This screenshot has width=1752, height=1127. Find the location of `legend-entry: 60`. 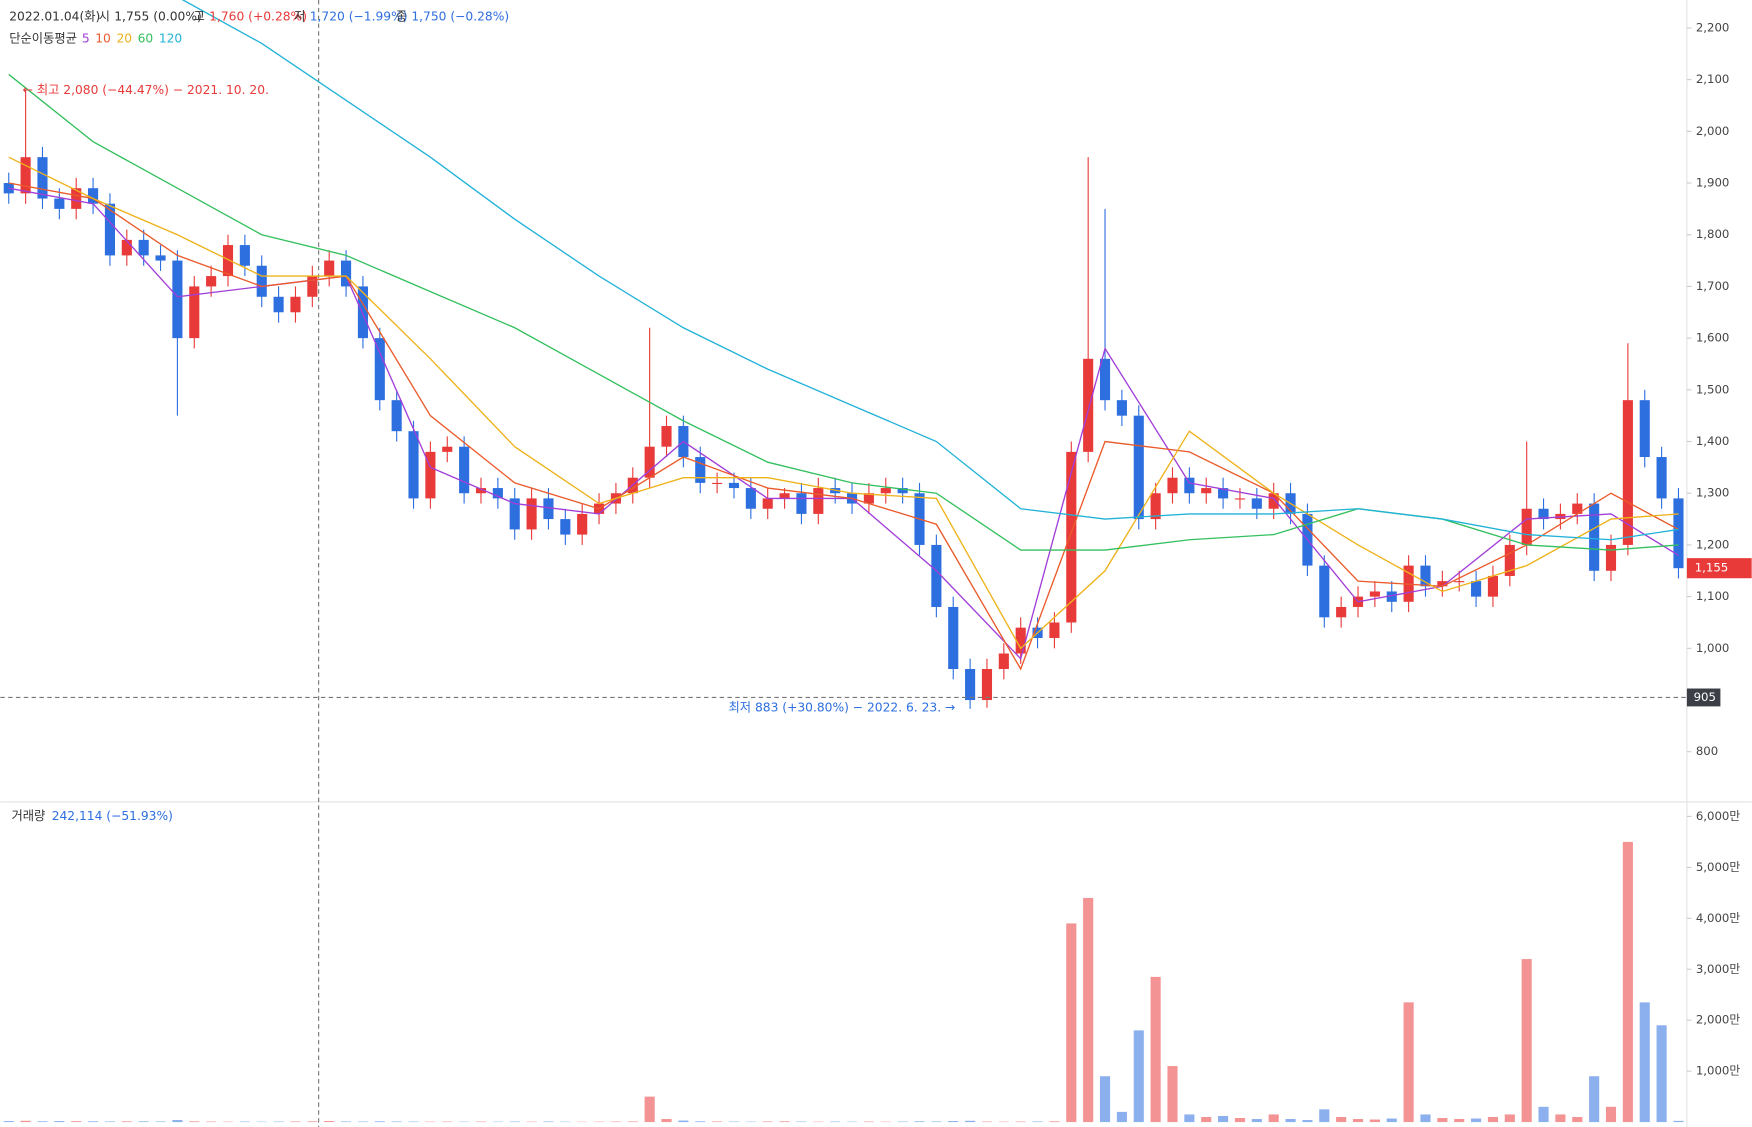

legend-entry: 60 is located at coordinates (146, 39).